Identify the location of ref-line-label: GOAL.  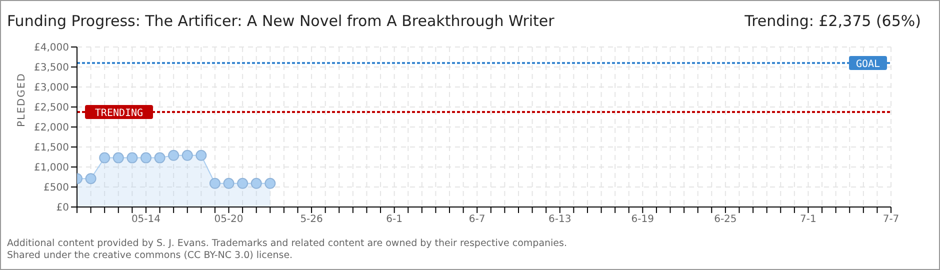
(868, 64).